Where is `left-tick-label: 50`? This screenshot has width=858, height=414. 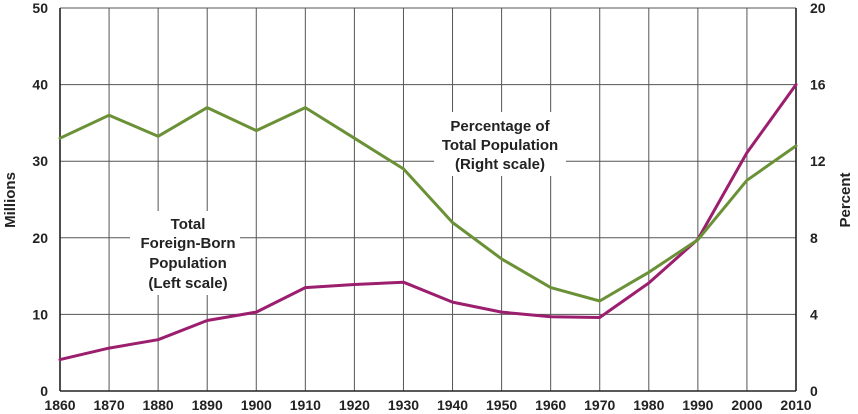 left-tick-label: 50 is located at coordinates (40, 8).